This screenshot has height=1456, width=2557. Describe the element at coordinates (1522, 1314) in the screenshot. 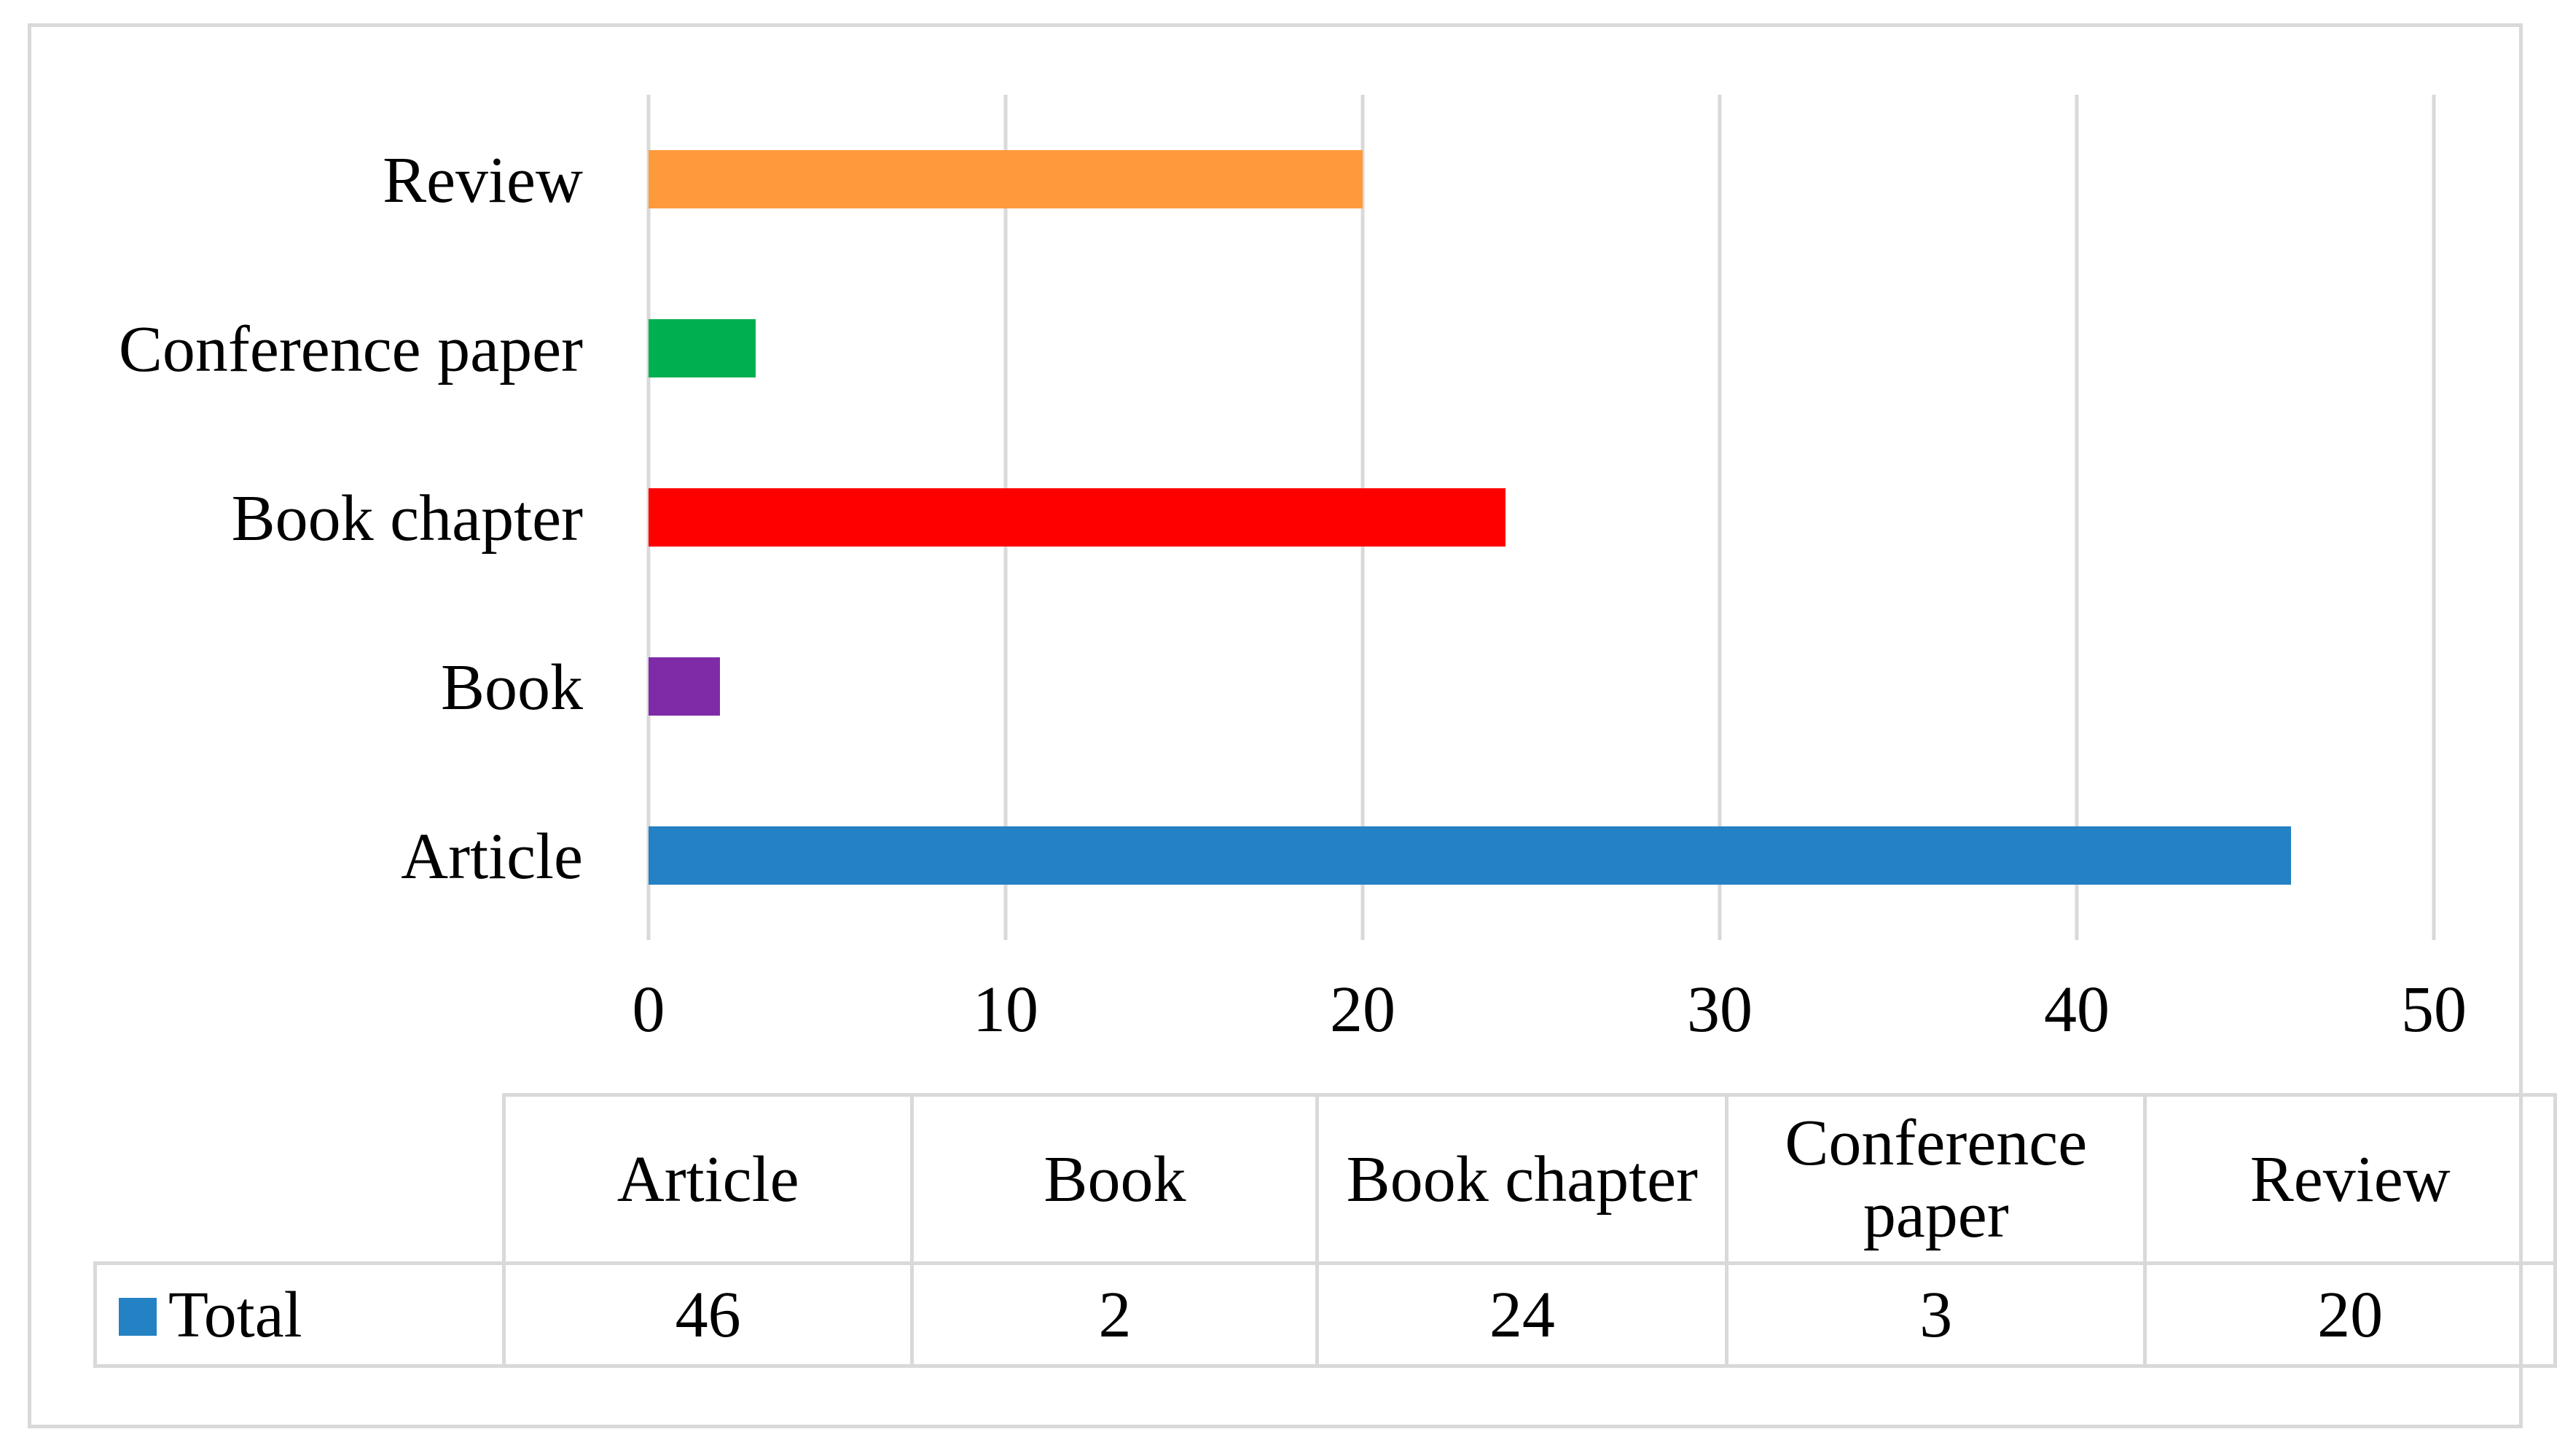

I see `data-table-value-cell: 24` at that location.